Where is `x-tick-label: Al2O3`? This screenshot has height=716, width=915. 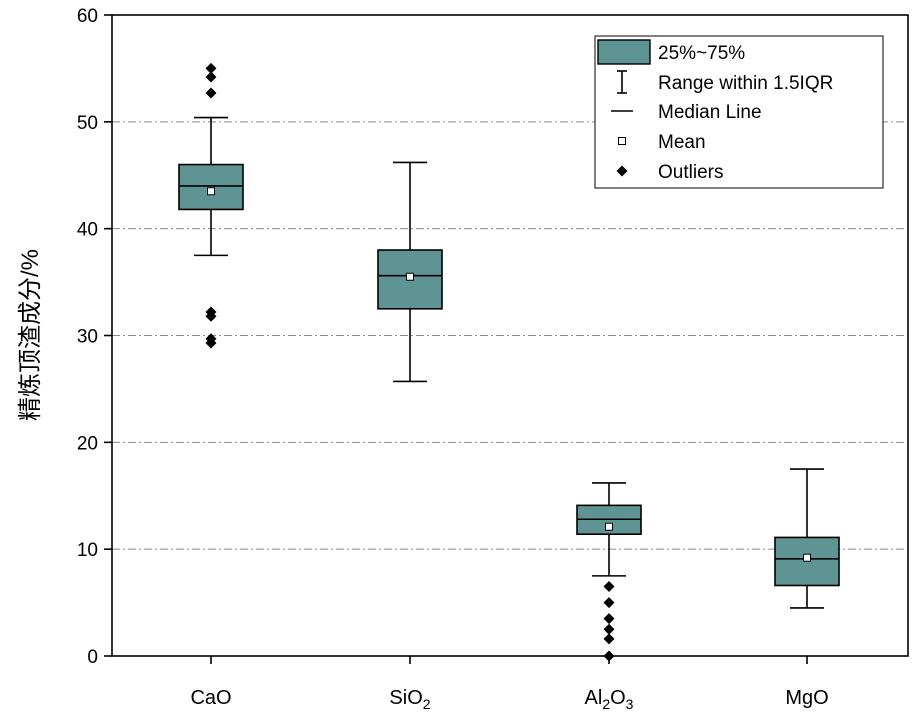 x-tick-label: Al2O3 is located at coordinates (609, 699).